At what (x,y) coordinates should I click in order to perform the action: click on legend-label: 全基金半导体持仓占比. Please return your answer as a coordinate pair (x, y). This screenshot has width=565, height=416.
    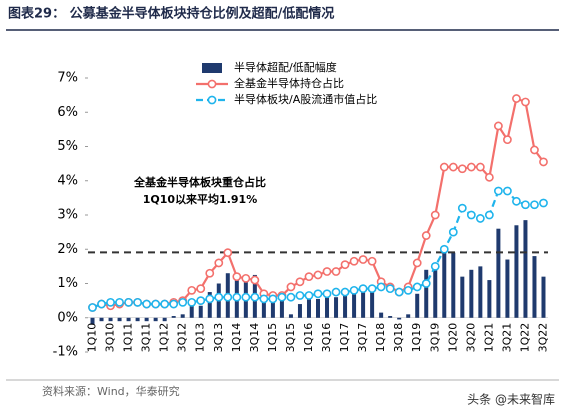
    Looking at the image, I should click on (289, 83).